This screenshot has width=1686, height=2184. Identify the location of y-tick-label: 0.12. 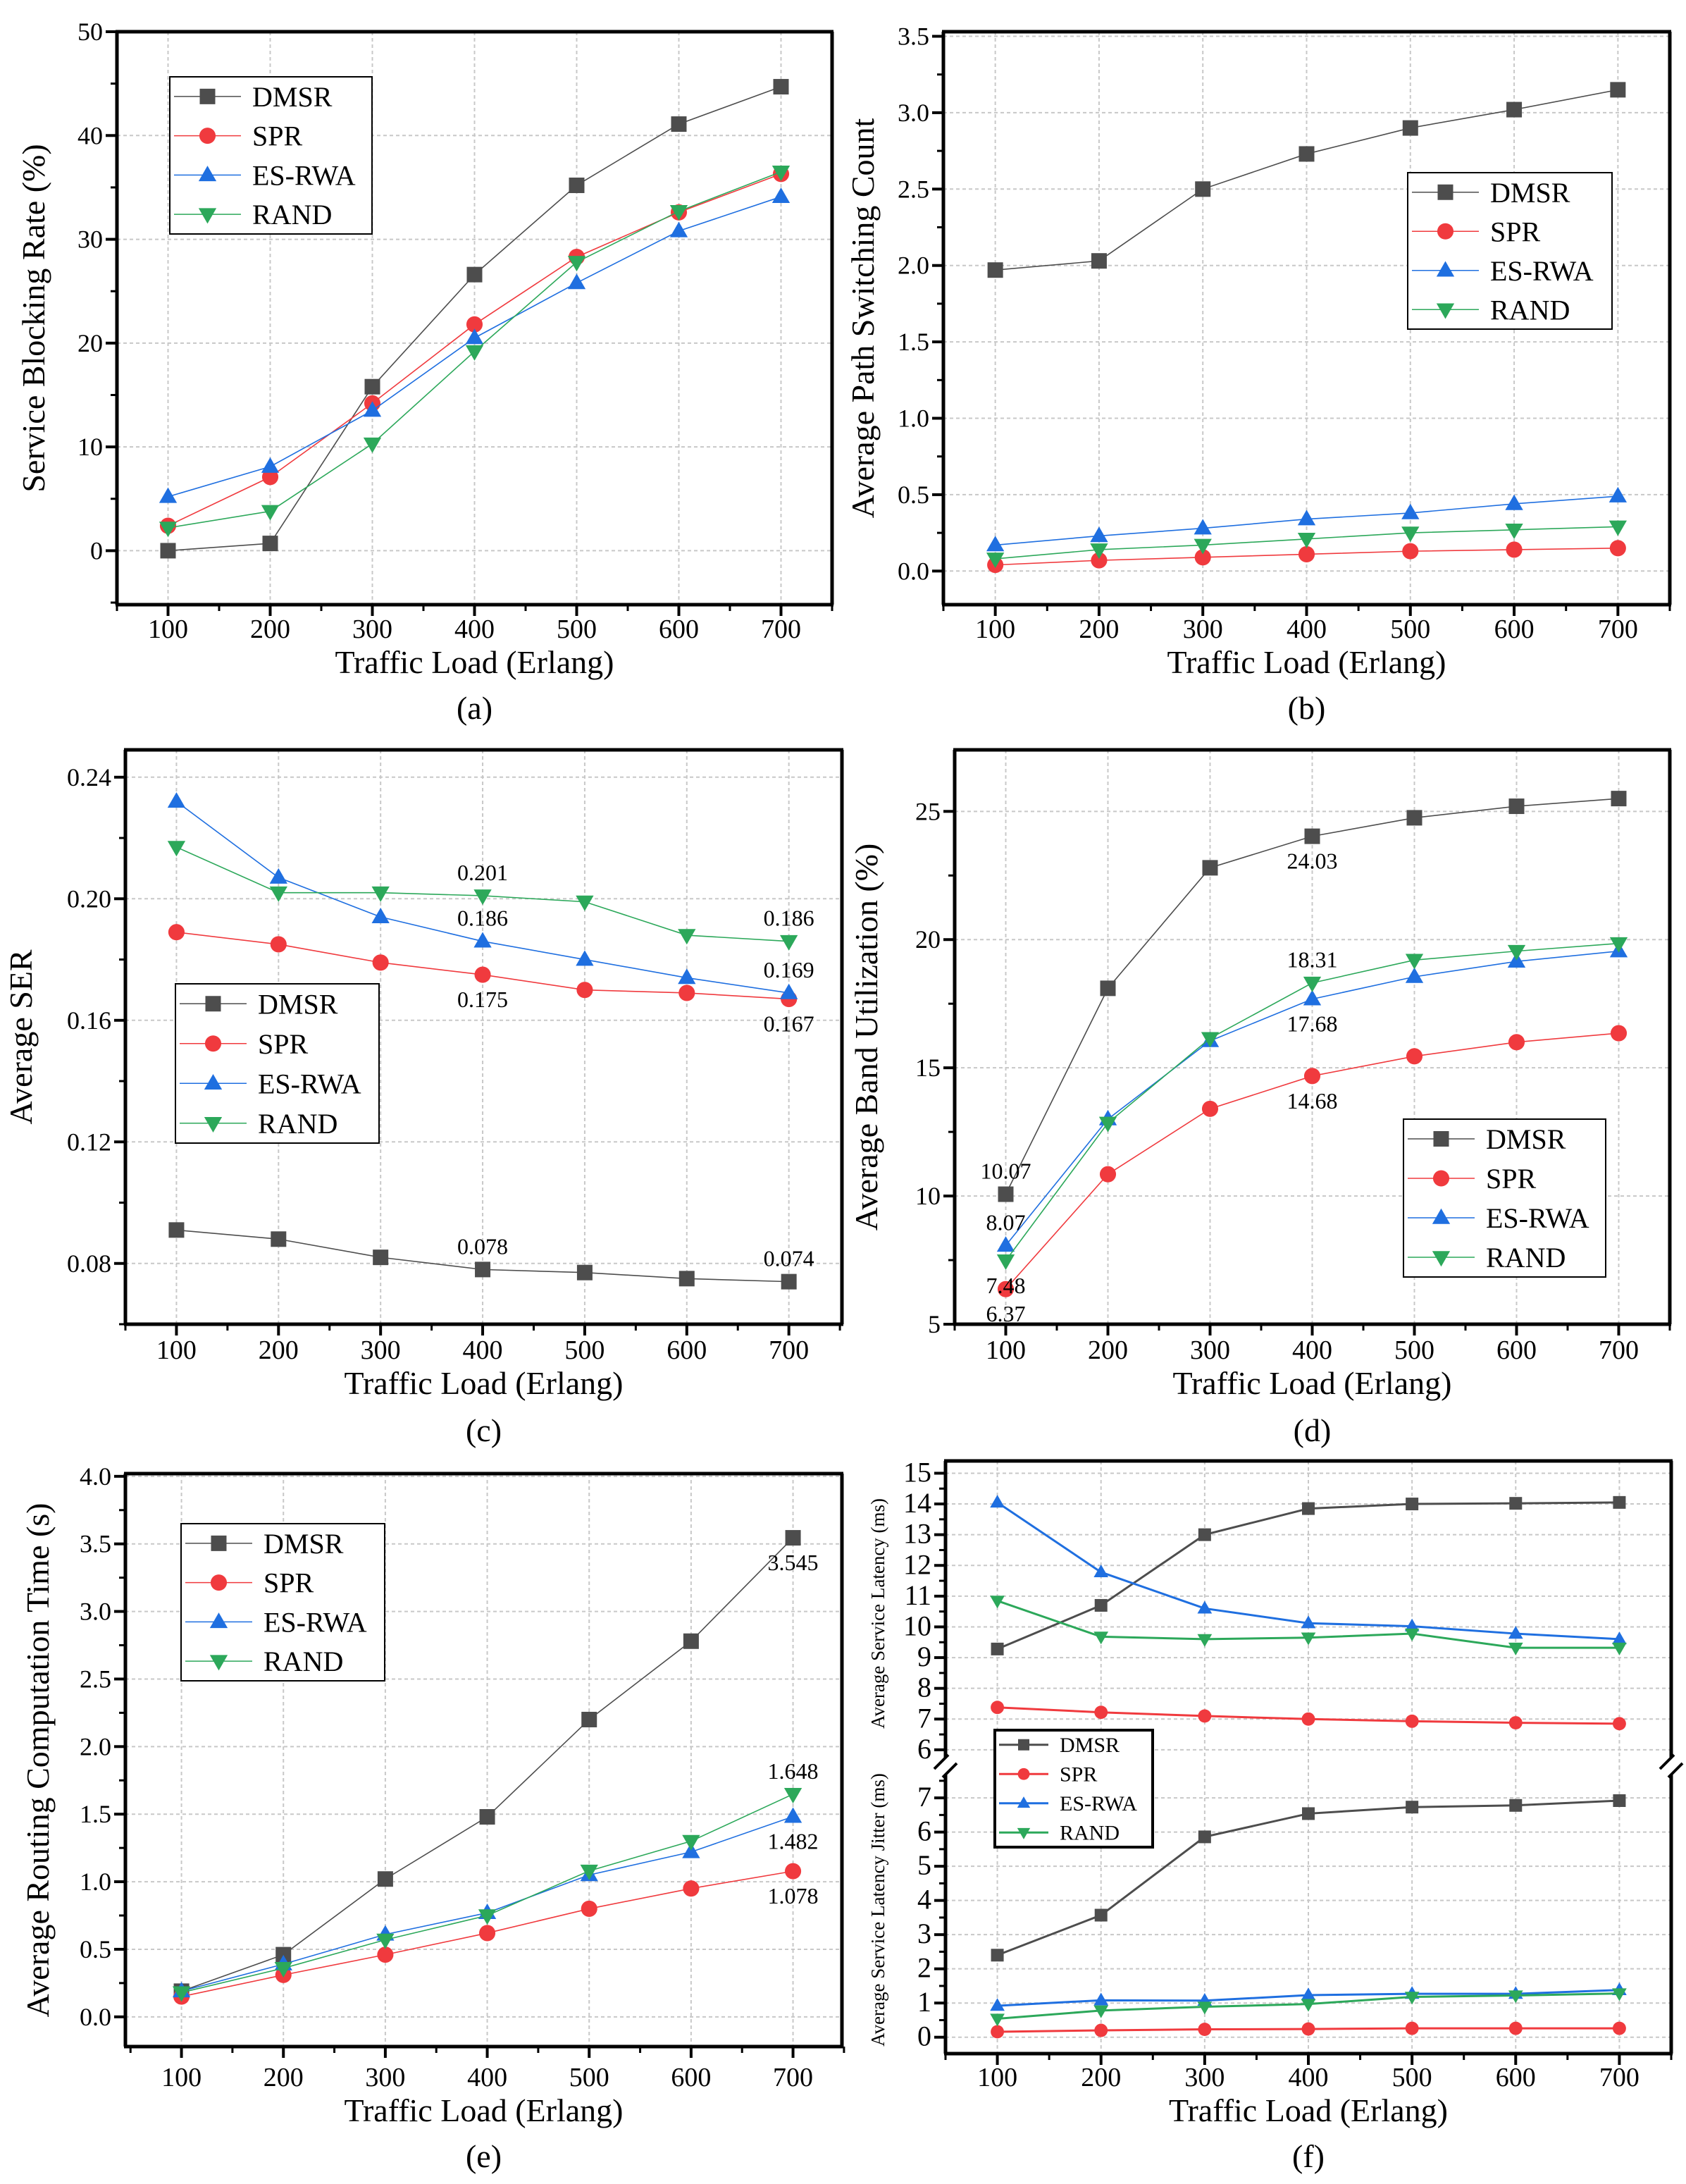
(89, 1142).